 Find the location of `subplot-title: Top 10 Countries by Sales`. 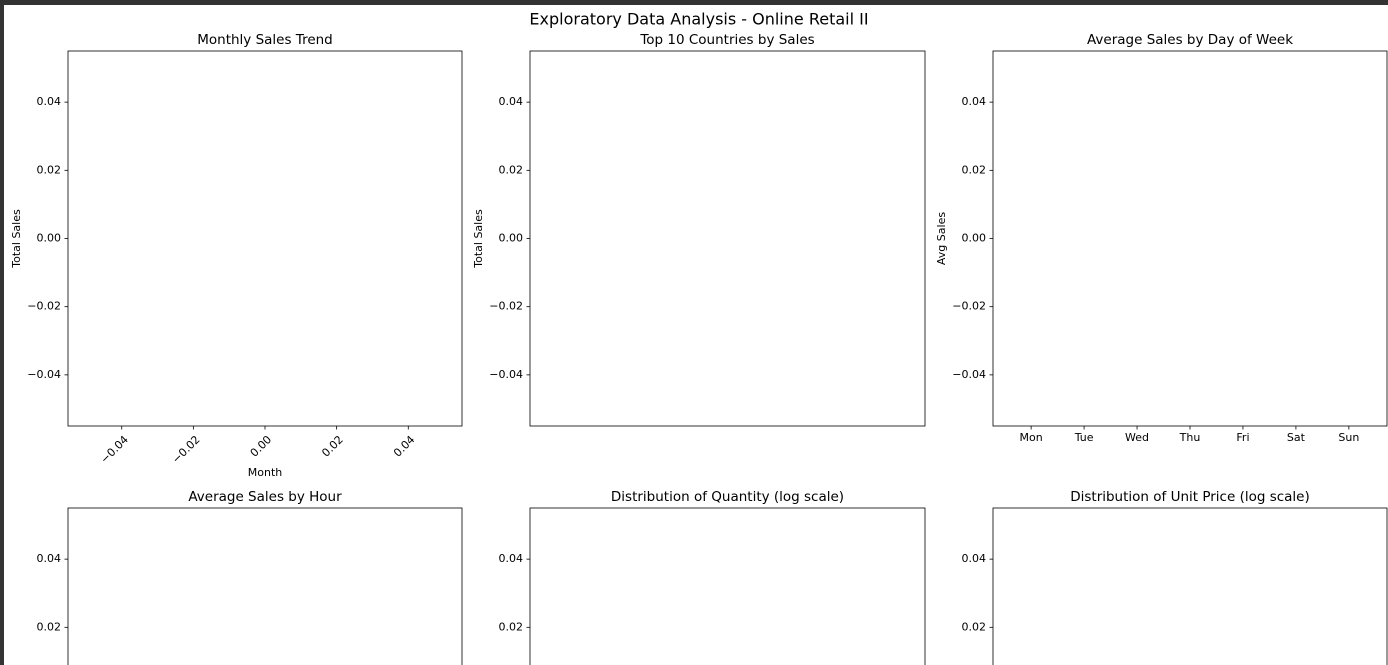

subplot-title: Top 10 Countries by Sales is located at coordinates (726, 40).